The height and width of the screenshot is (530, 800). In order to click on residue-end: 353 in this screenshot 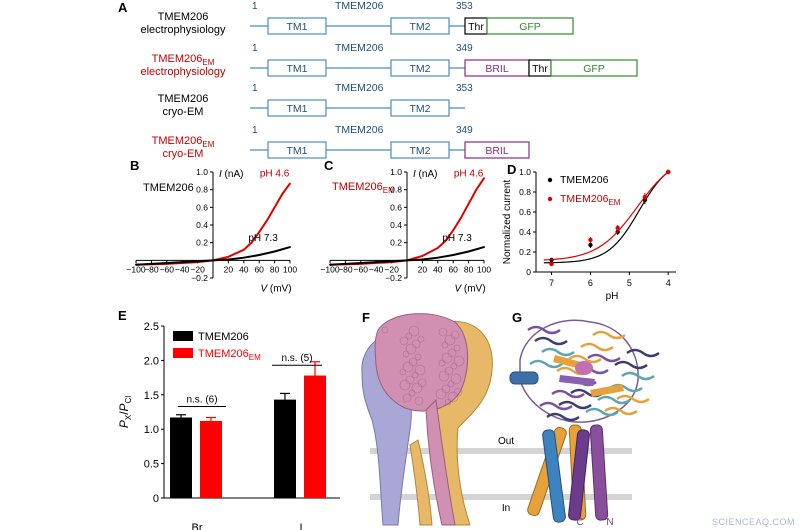, I will do `click(464, 6)`.